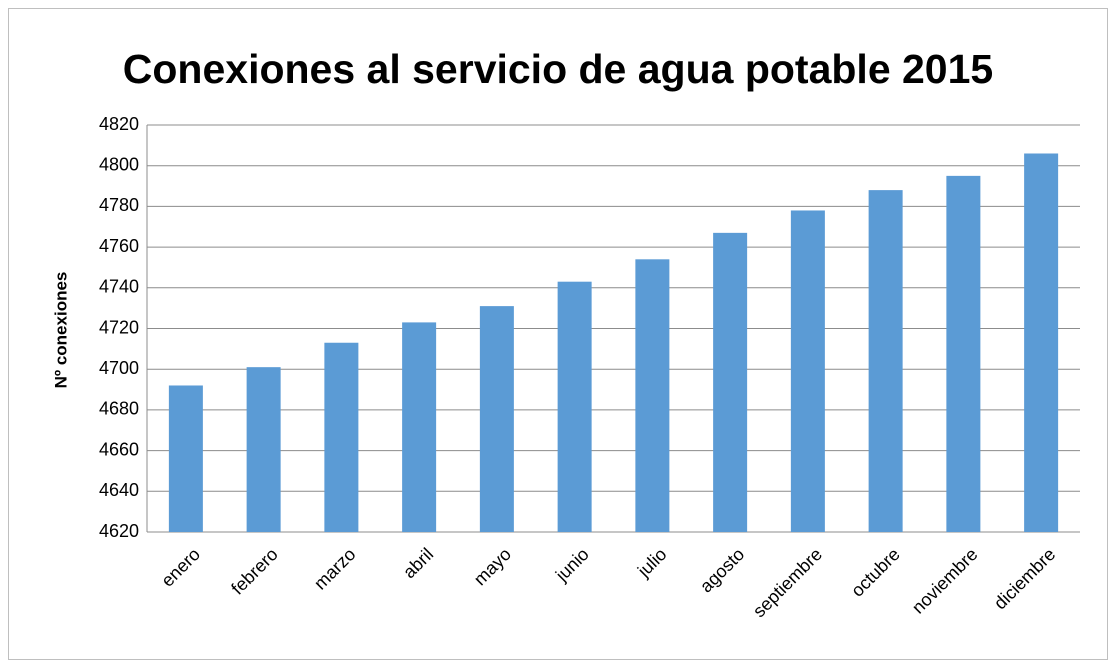 The image size is (1116, 667). I want to click on y-tick-label: 4820, so click(119, 124).